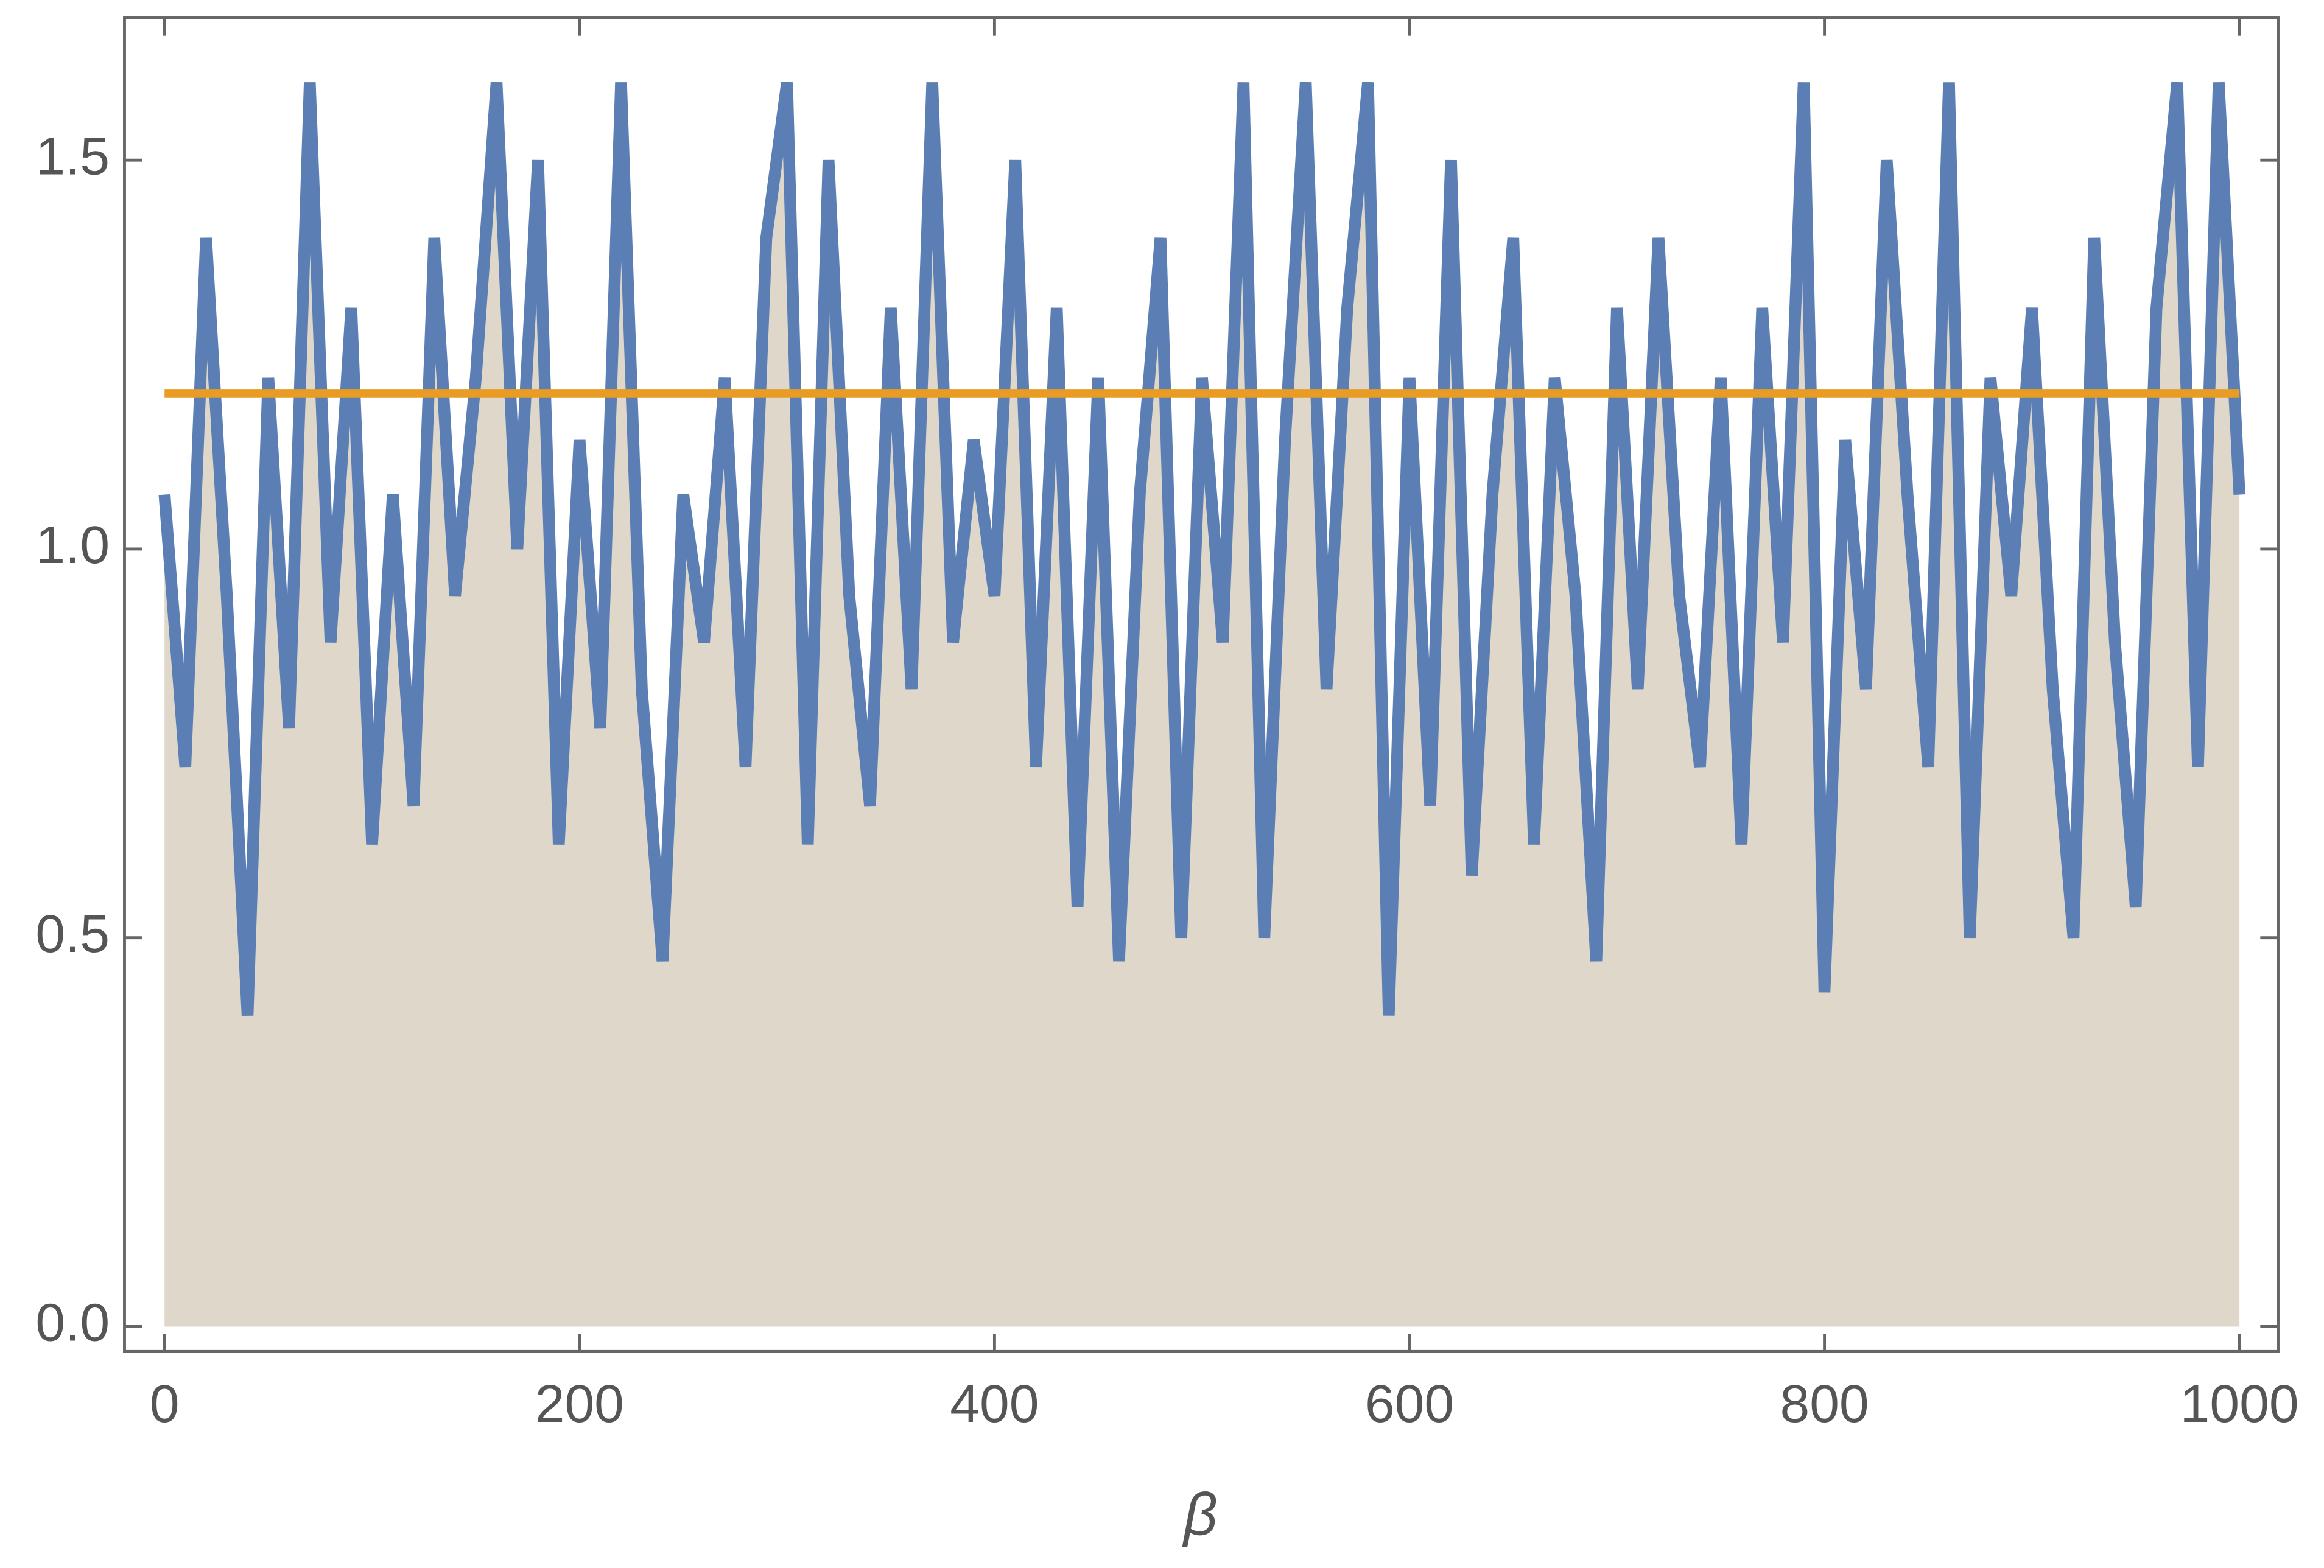 The width and height of the screenshot is (2324, 1568). What do you see at coordinates (1409, 1403) in the screenshot?
I see `x-tick-label: 600` at bounding box center [1409, 1403].